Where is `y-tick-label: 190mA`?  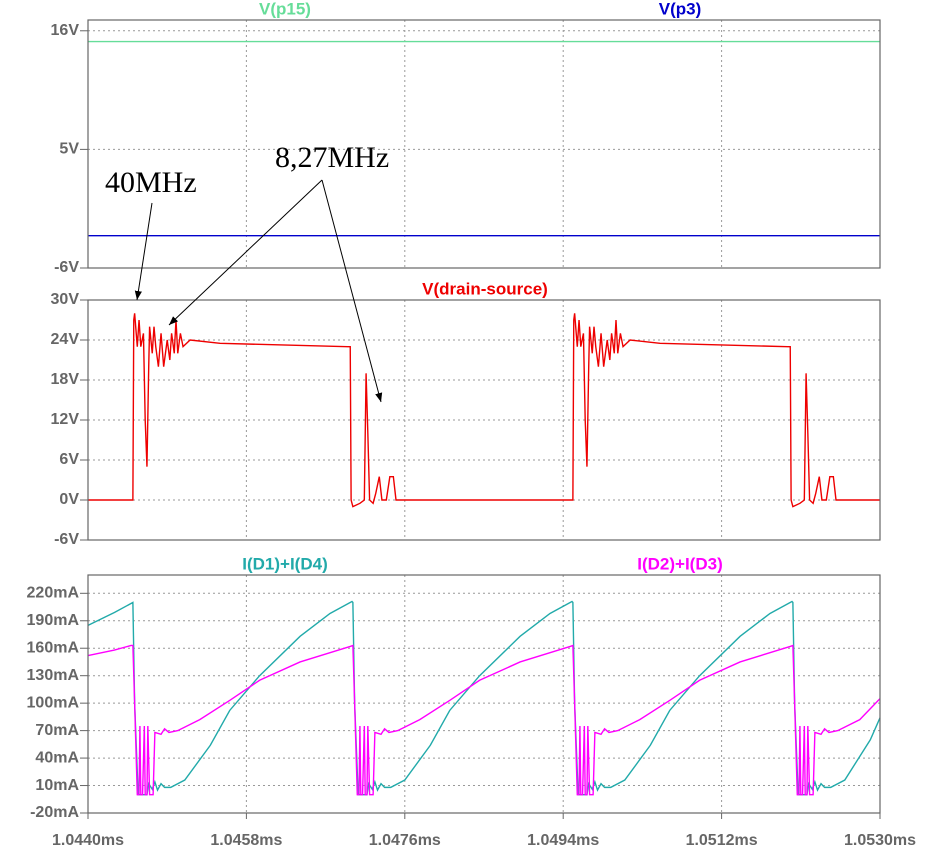
y-tick-label: 190mA is located at coordinates (53, 620).